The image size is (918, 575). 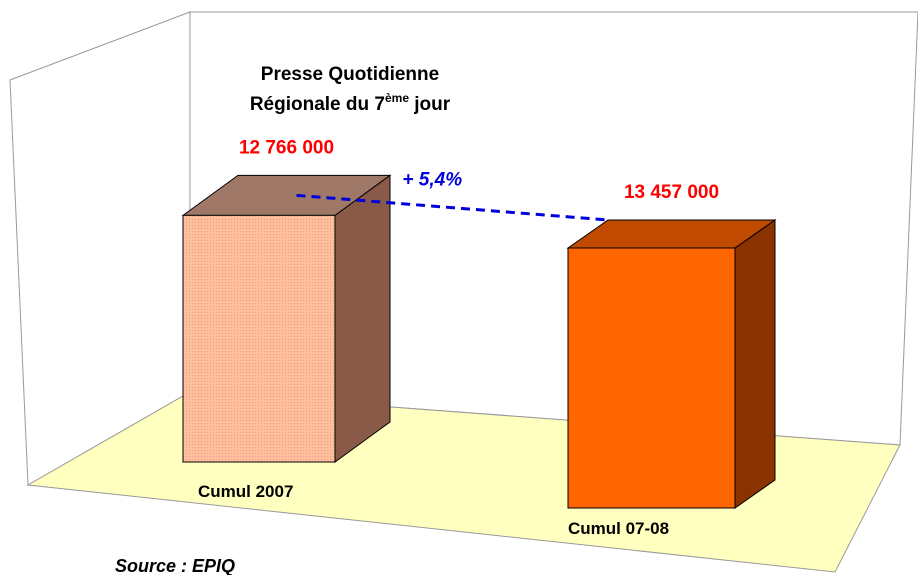 What do you see at coordinates (175, 565) in the screenshot?
I see `source: Source : EPIQ` at bounding box center [175, 565].